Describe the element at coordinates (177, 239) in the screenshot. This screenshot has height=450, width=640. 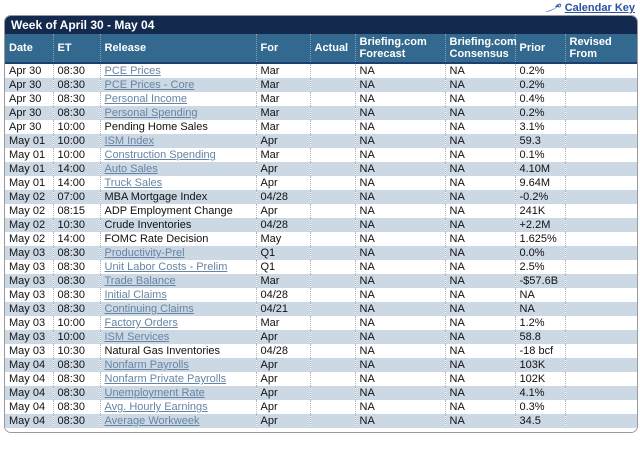
I see `cell-release: FOMC Rate Decision` at that location.